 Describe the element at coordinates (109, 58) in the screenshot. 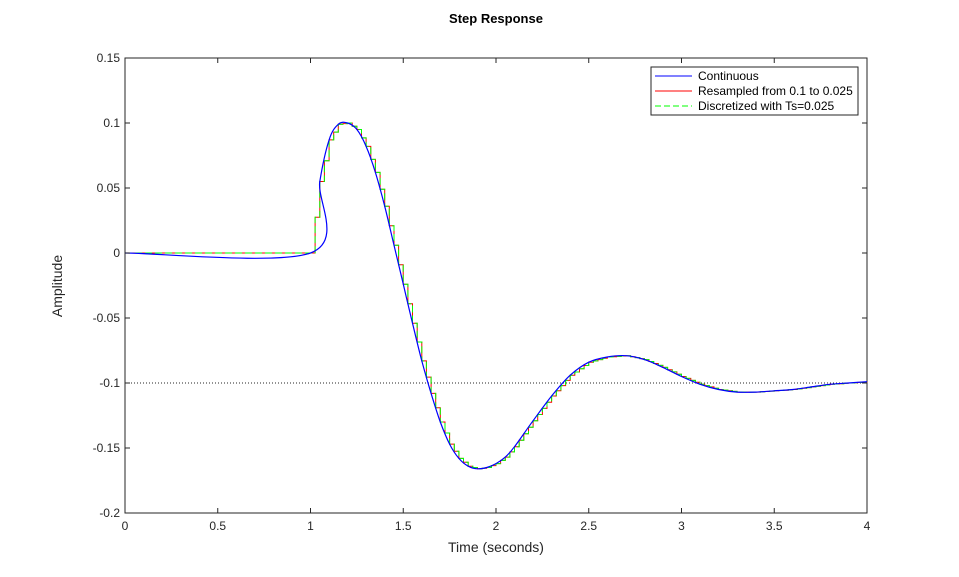

I see `y-tick-label: 0.15` at that location.